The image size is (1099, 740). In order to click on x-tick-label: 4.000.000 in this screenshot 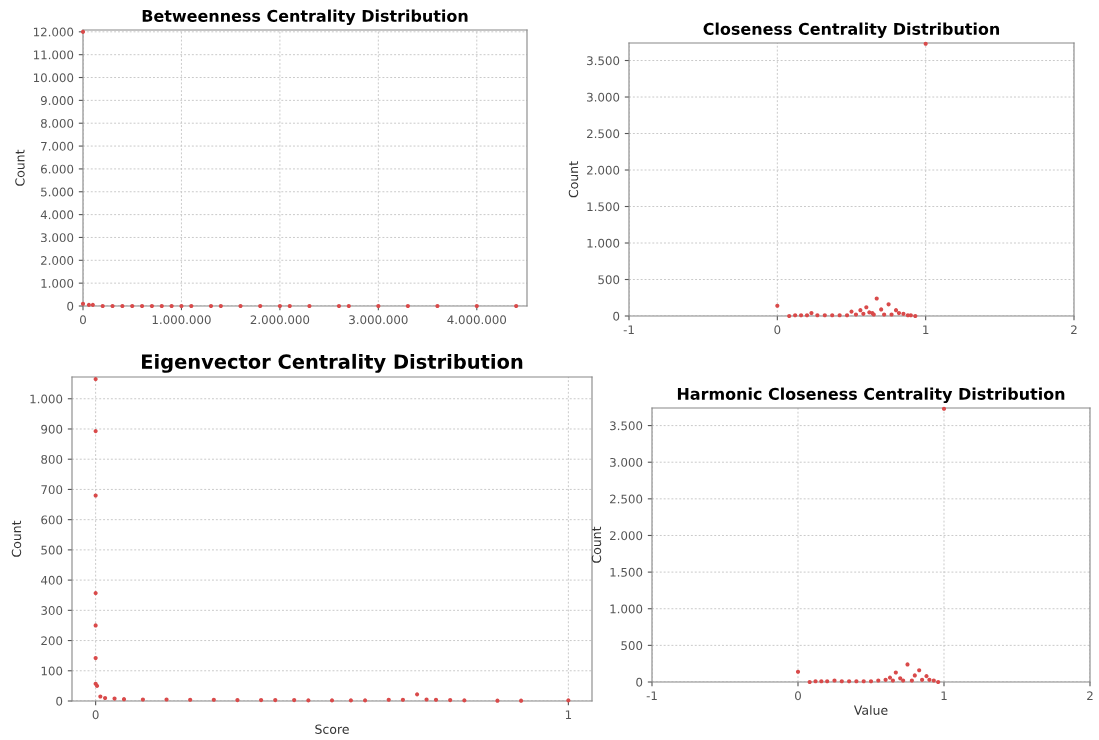, I will do `click(477, 320)`.